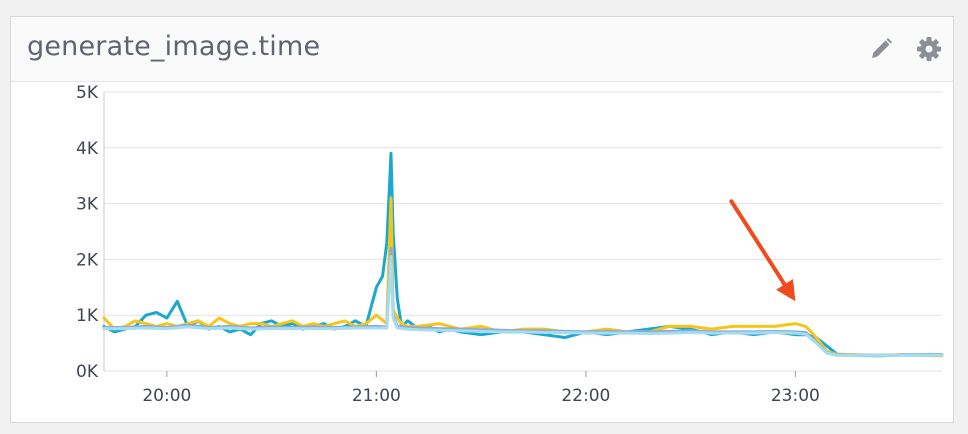 The height and width of the screenshot is (434, 968). Describe the element at coordinates (87, 149) in the screenshot. I see `y-tick-label: 4K` at that location.